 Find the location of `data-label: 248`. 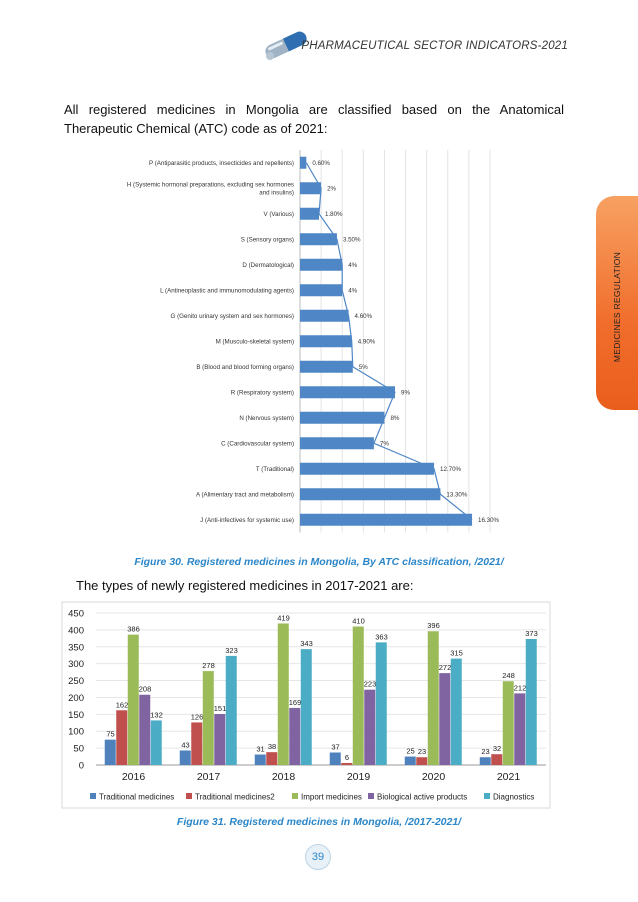

data-label: 248 is located at coordinates (508, 675).